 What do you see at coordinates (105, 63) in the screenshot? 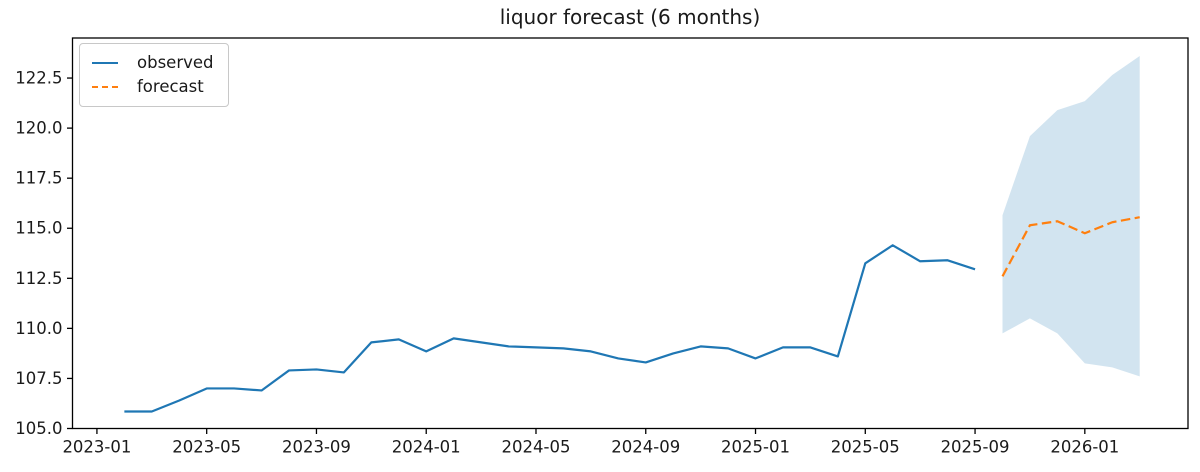
I see `observed-line-swatch` at bounding box center [105, 63].